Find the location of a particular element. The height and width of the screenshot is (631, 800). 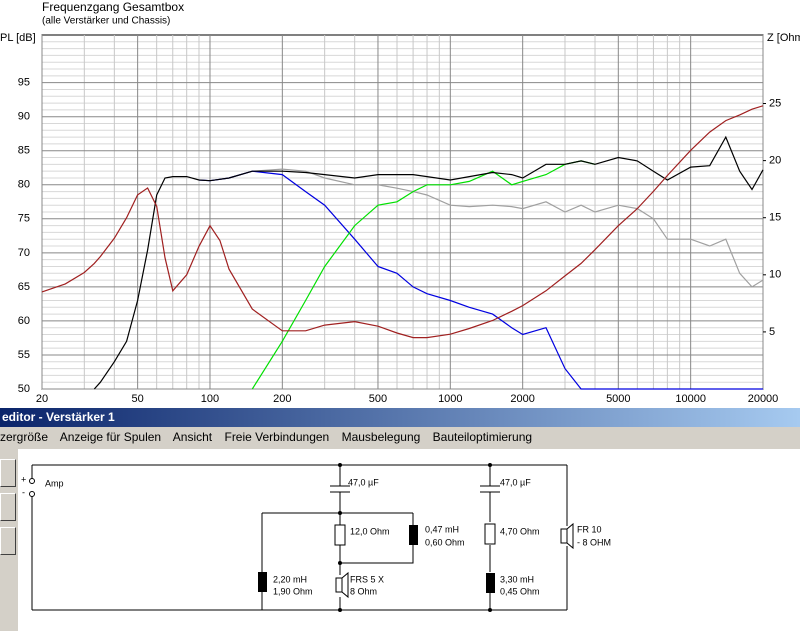

x-tick-label: 200 is located at coordinates (282, 399).